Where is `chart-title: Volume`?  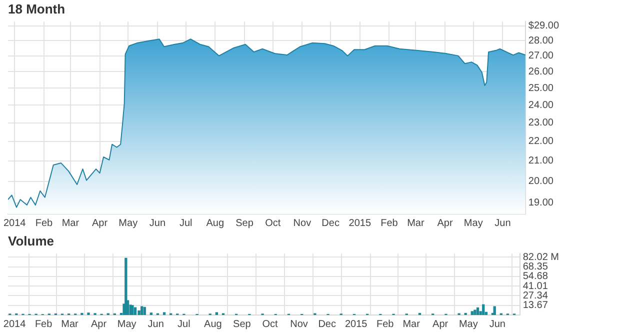 chart-title: Volume is located at coordinates (31, 240).